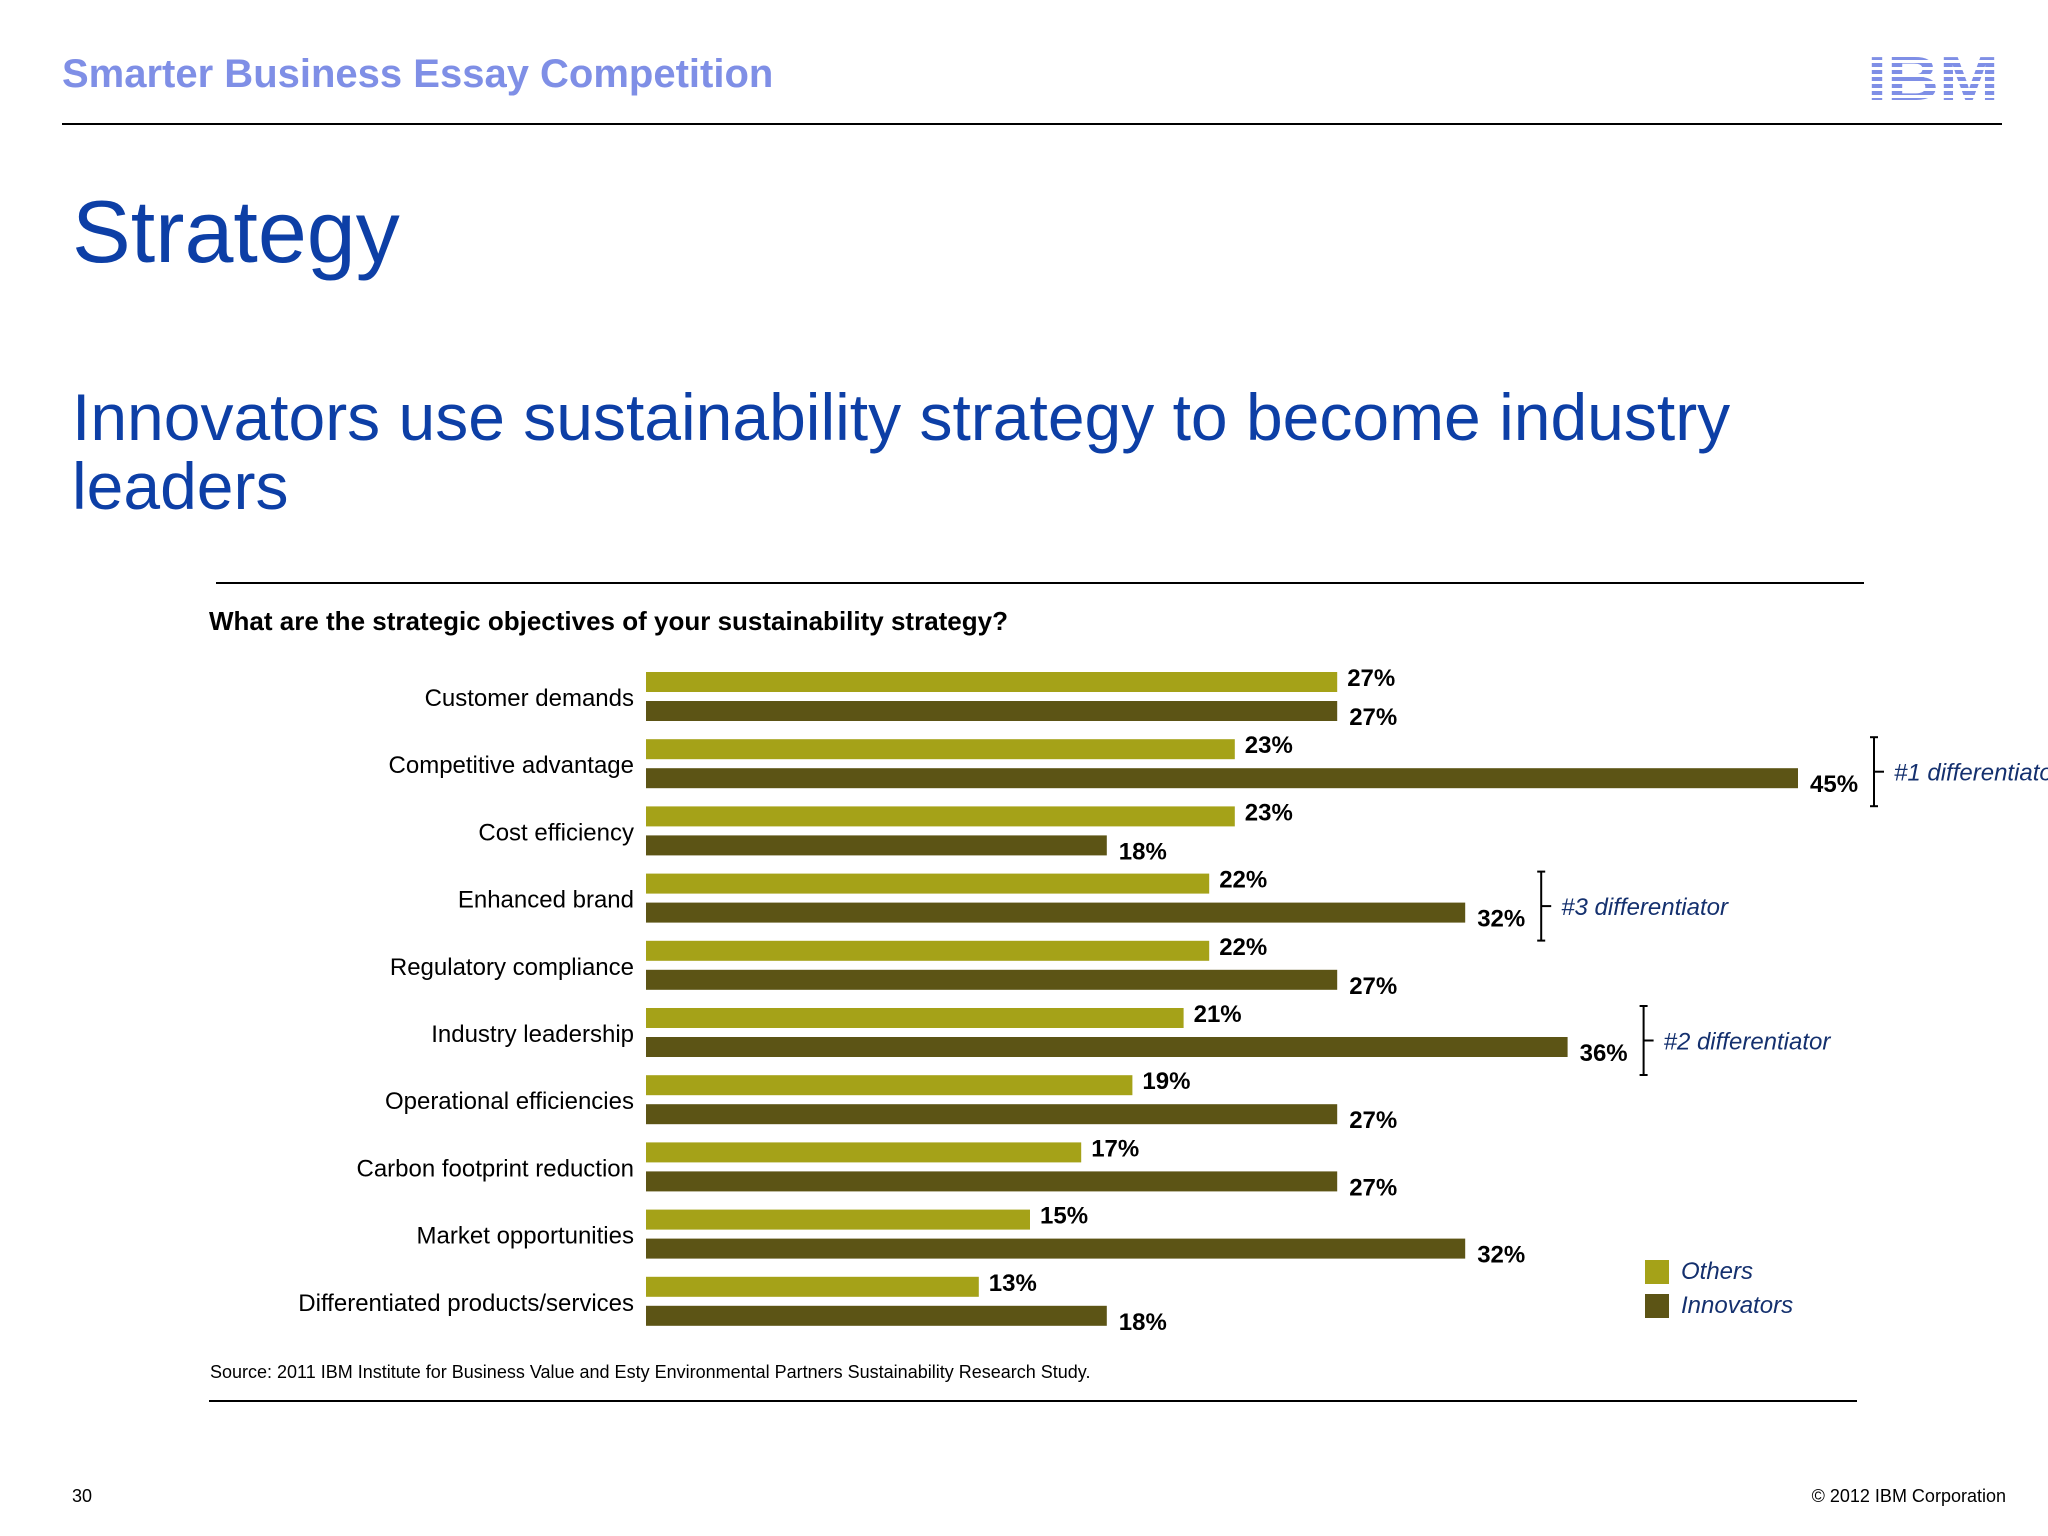  I want to click on category-label: Carbon footprint reduction, so click(496, 1168).